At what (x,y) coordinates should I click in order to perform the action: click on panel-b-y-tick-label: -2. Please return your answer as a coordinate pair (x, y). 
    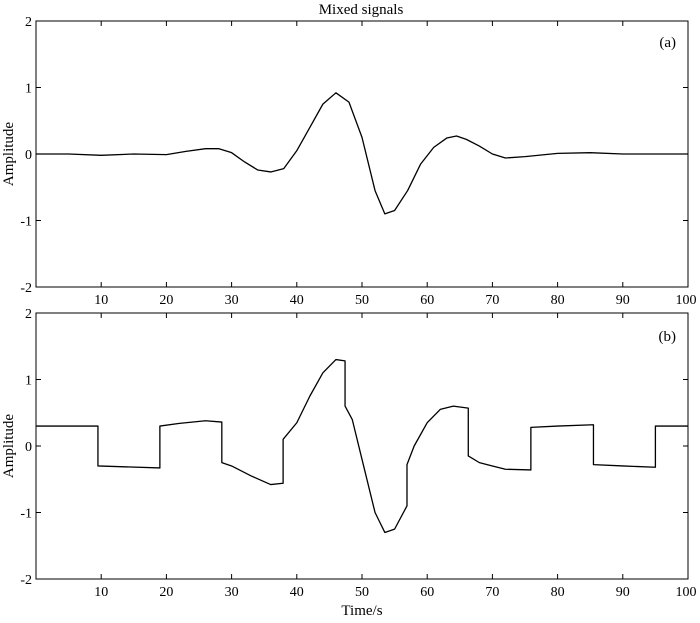
    Looking at the image, I should click on (26, 580).